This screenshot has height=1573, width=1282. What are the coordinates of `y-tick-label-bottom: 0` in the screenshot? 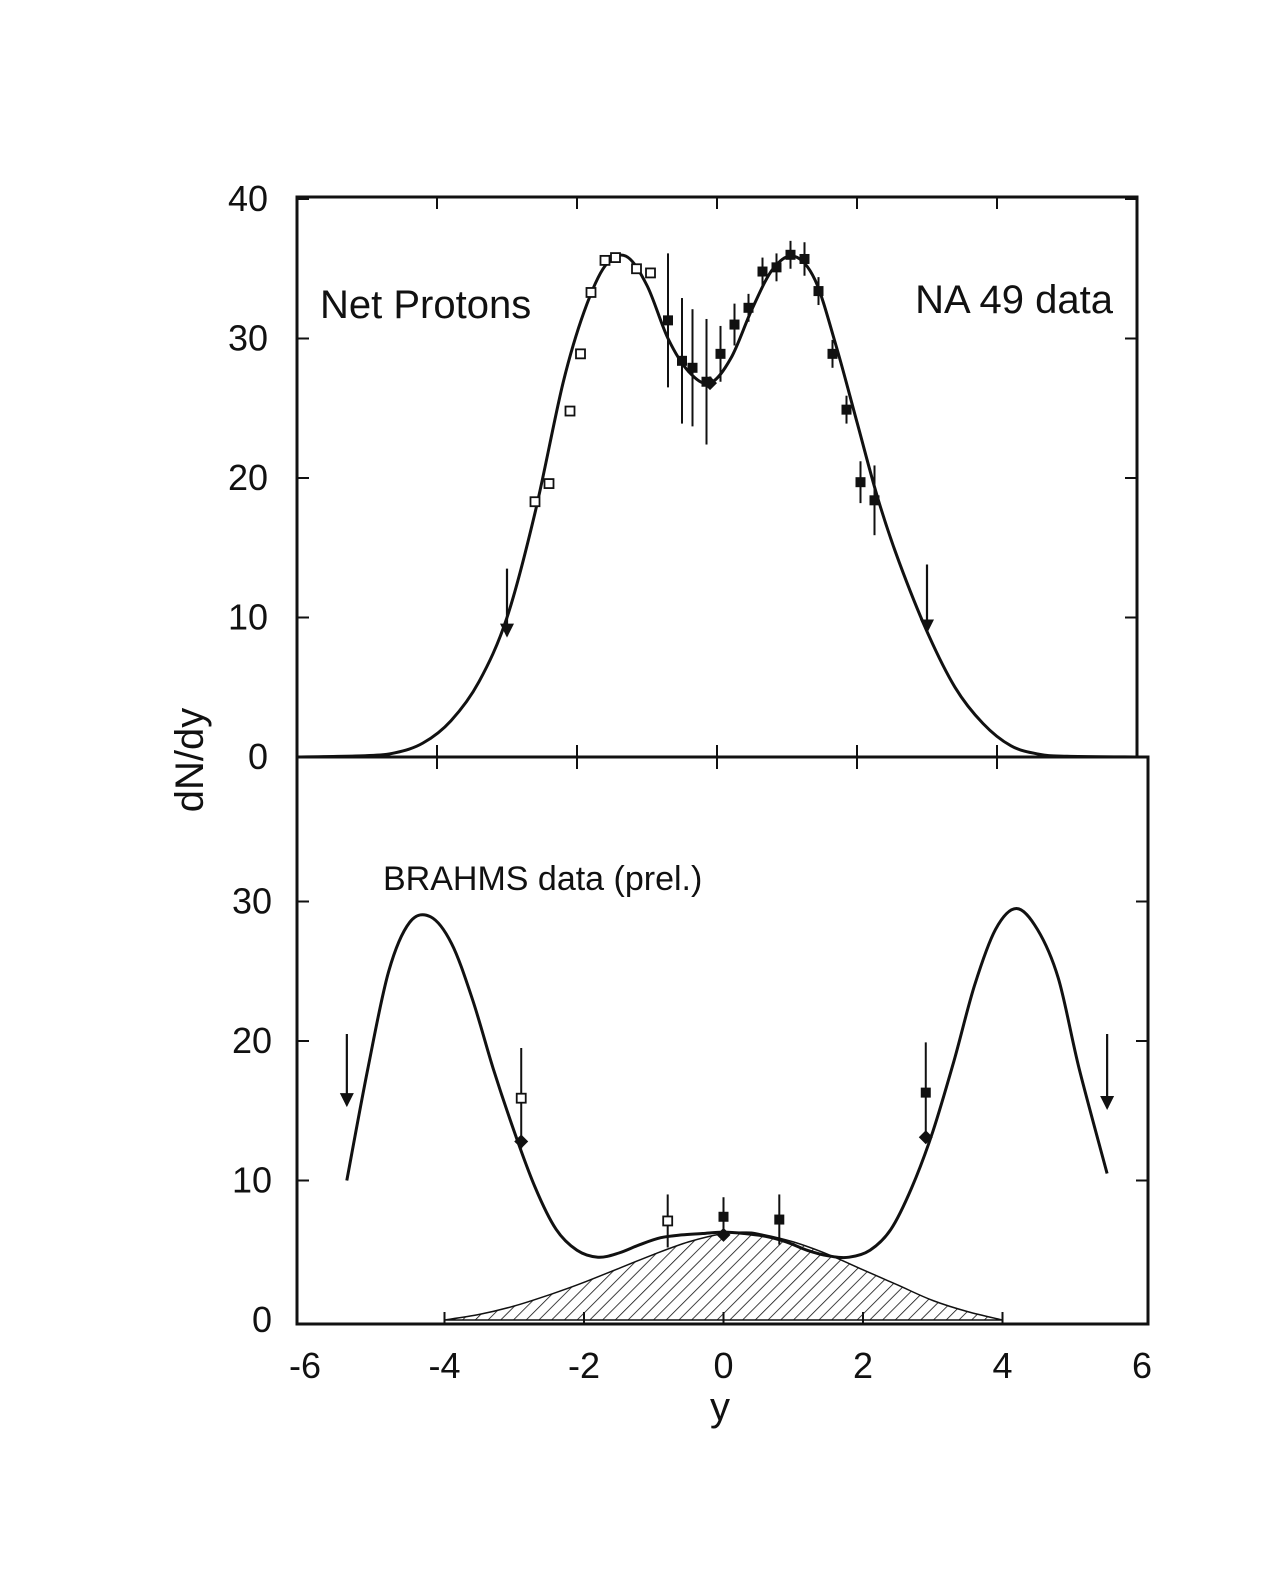 It's located at (262, 1319).